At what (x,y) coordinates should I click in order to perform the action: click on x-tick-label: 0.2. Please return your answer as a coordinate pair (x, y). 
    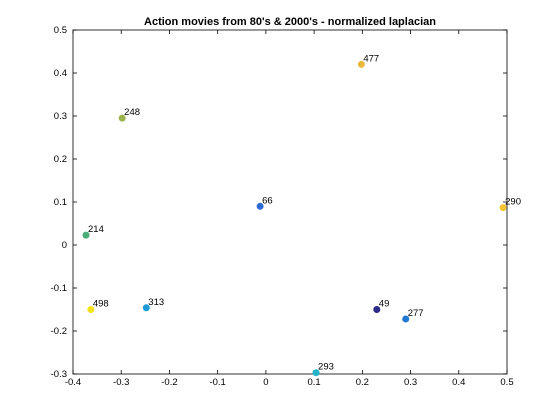
    Looking at the image, I should click on (362, 382).